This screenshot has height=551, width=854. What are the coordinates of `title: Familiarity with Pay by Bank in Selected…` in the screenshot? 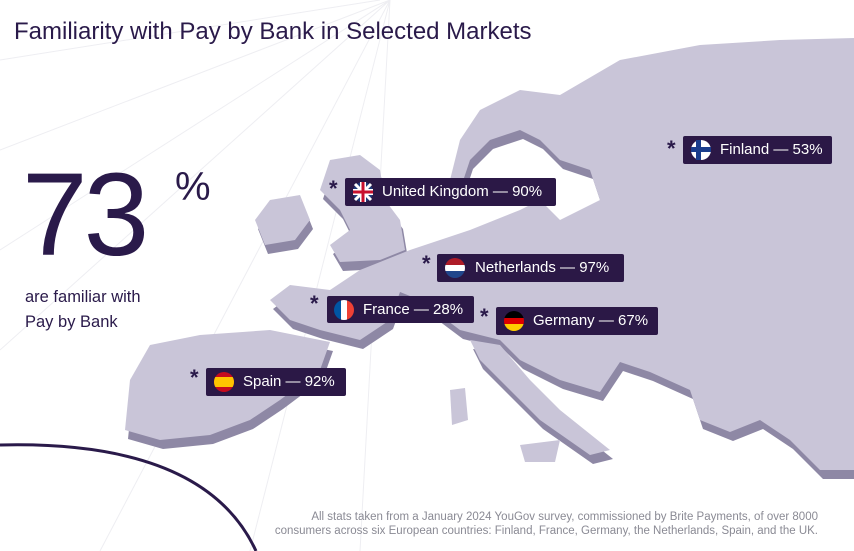 It's located at (273, 31).